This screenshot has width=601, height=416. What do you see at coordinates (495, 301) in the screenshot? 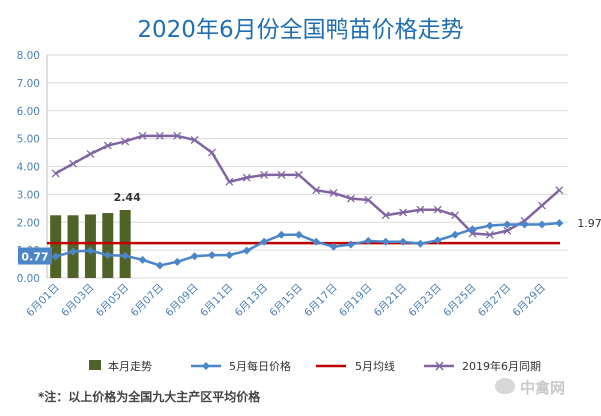
I see `x-tick-label: 6月27日` at bounding box center [495, 301].